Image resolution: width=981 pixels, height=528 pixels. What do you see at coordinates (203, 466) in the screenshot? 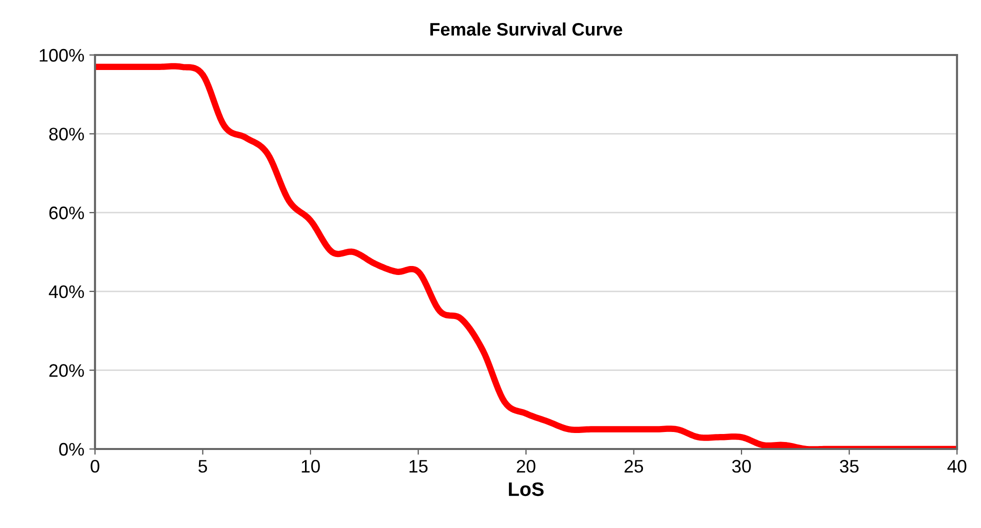
I see `x-tick-label: 5` at bounding box center [203, 466].